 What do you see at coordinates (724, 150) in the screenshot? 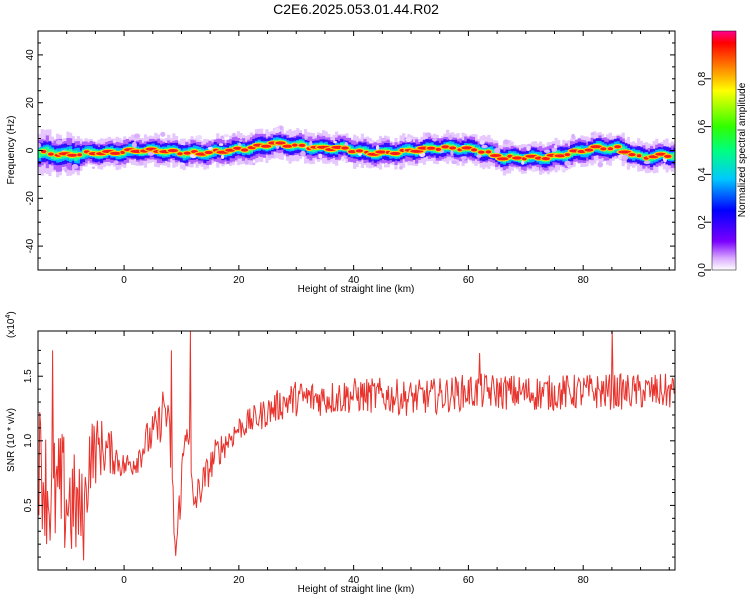
I see `colorbar-gradient` at bounding box center [724, 150].